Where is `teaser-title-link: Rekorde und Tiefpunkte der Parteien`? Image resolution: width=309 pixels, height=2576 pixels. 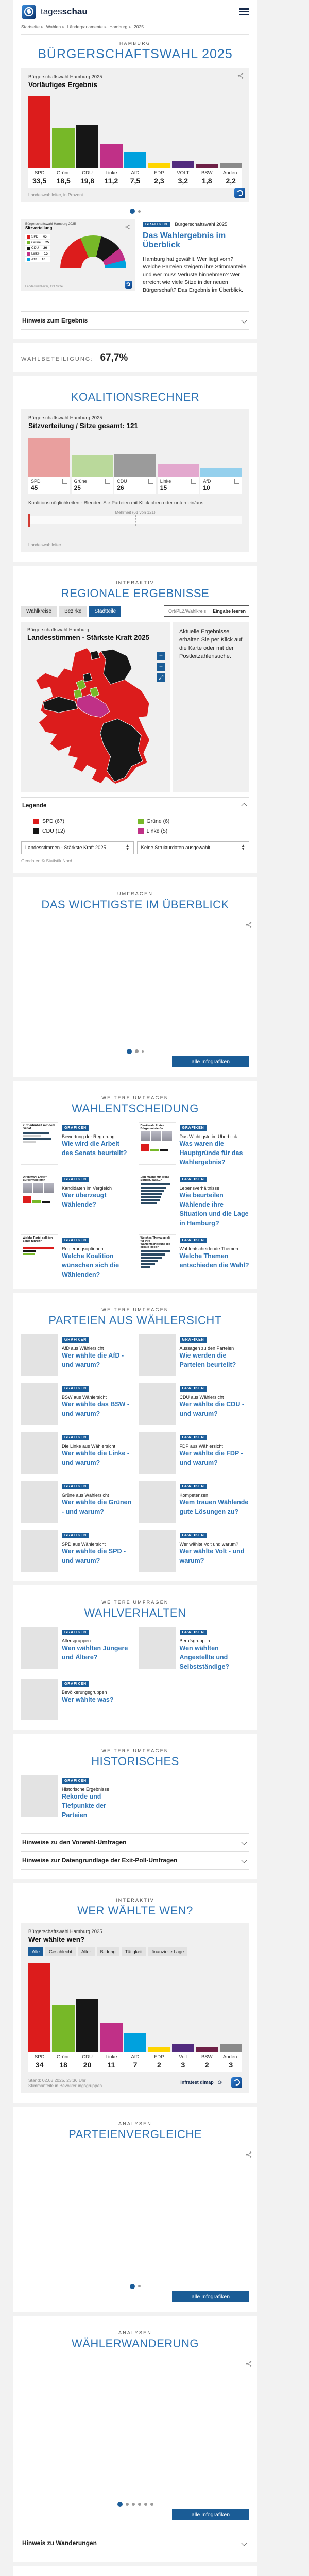 teaser-title-link: Rekorde und Tiefpunkte der Parteien is located at coordinates (84, 1805).